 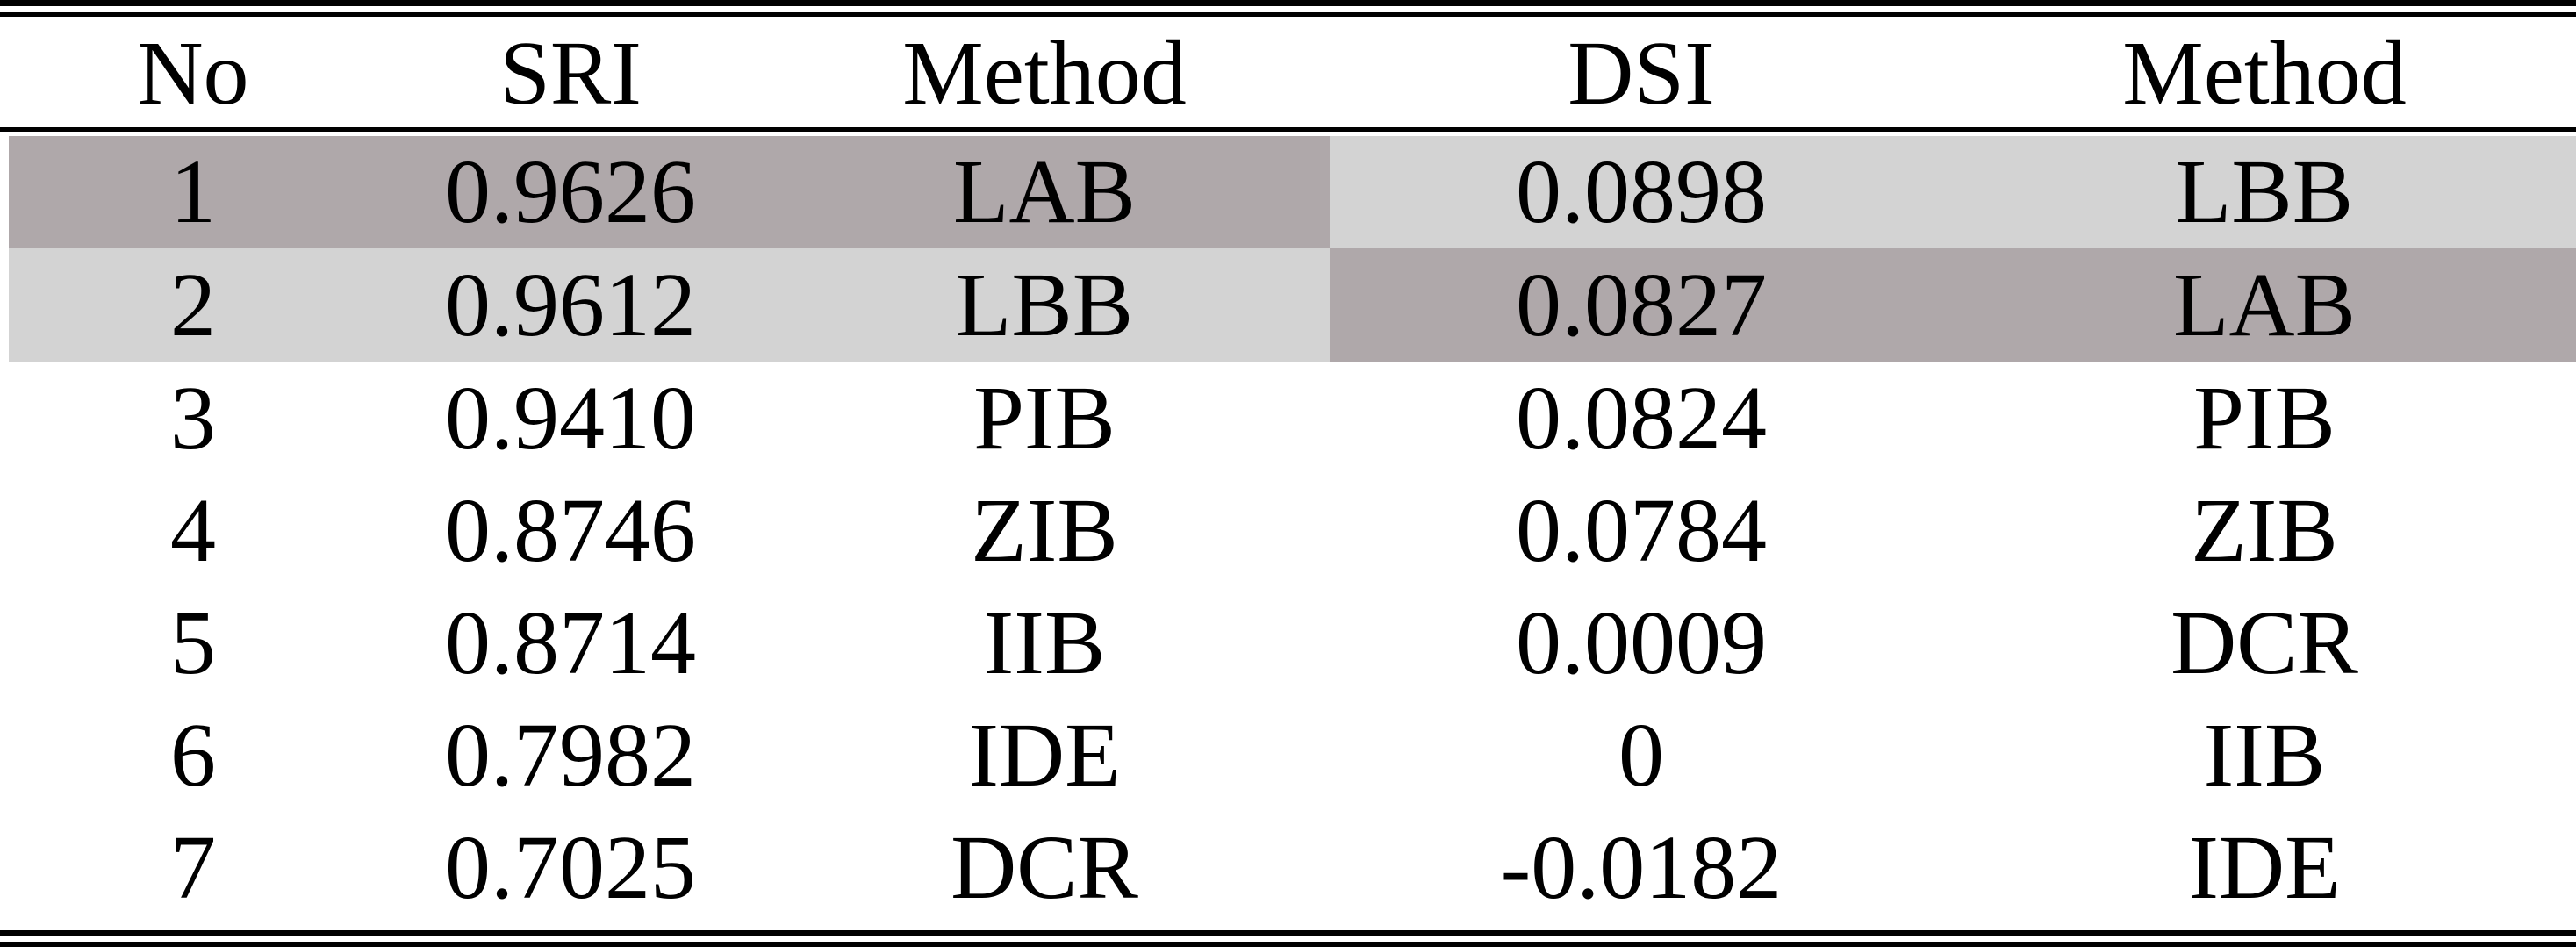 What do you see at coordinates (1288, 14) in the screenshot?
I see `table-top-rule-inner` at bounding box center [1288, 14].